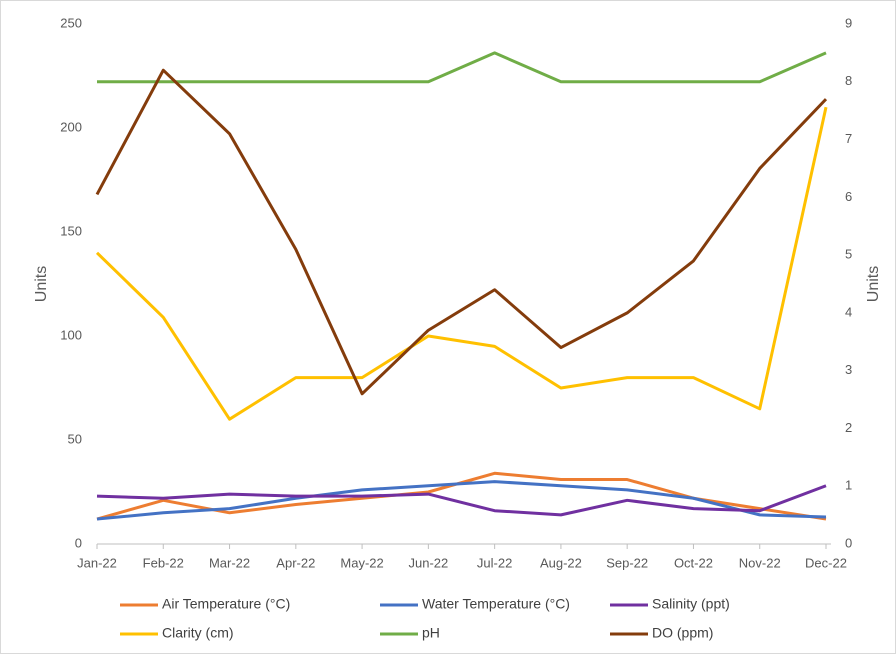  I want to click on x-tick-label: May-22, so click(361, 562).